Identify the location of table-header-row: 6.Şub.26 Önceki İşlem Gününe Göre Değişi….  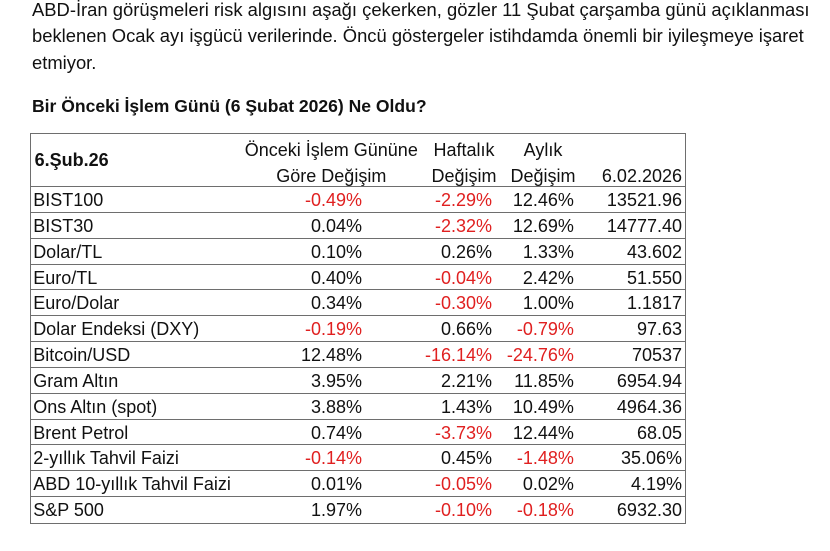
(358, 160).